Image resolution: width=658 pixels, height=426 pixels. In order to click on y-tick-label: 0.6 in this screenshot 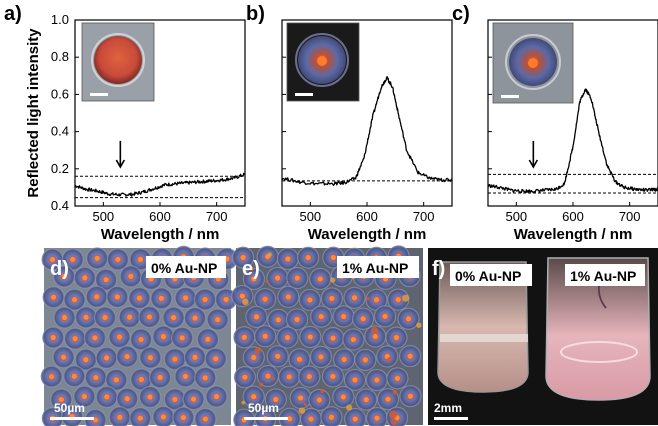, I will do `click(60, 93)`.